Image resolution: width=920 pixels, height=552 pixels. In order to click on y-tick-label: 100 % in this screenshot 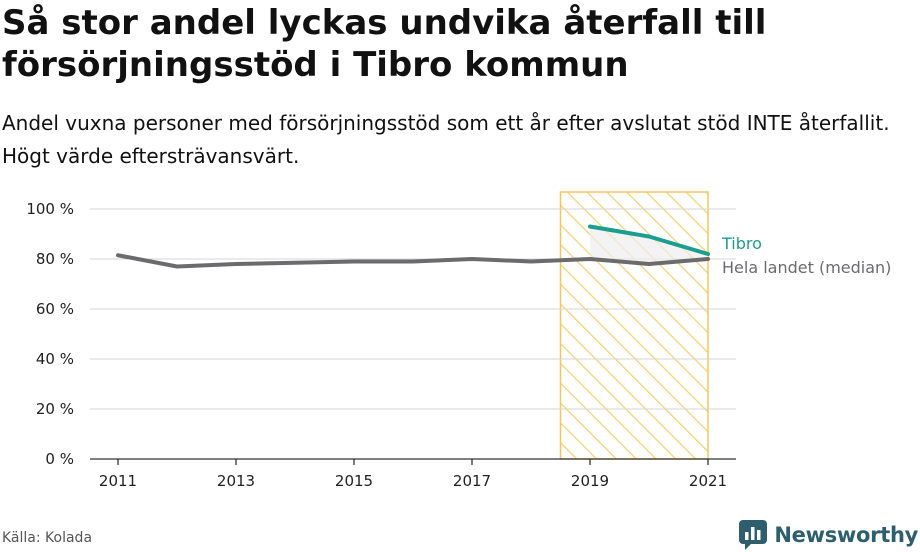, I will do `click(50, 209)`.